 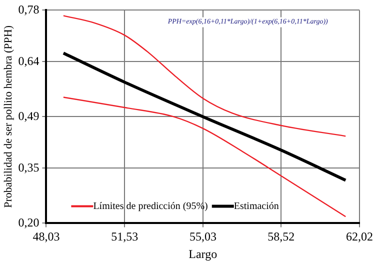 I want to click on y-tick-label: 0,35, so click(x=29, y=167).